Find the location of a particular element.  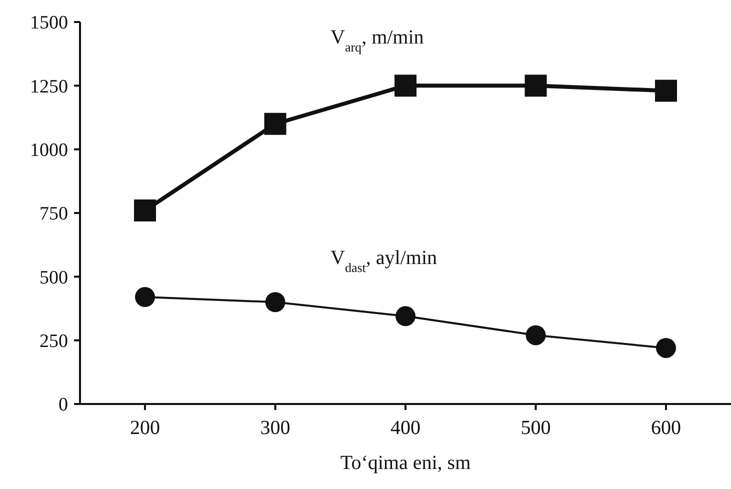

y-tick-label: 1250 is located at coordinates (49, 87).